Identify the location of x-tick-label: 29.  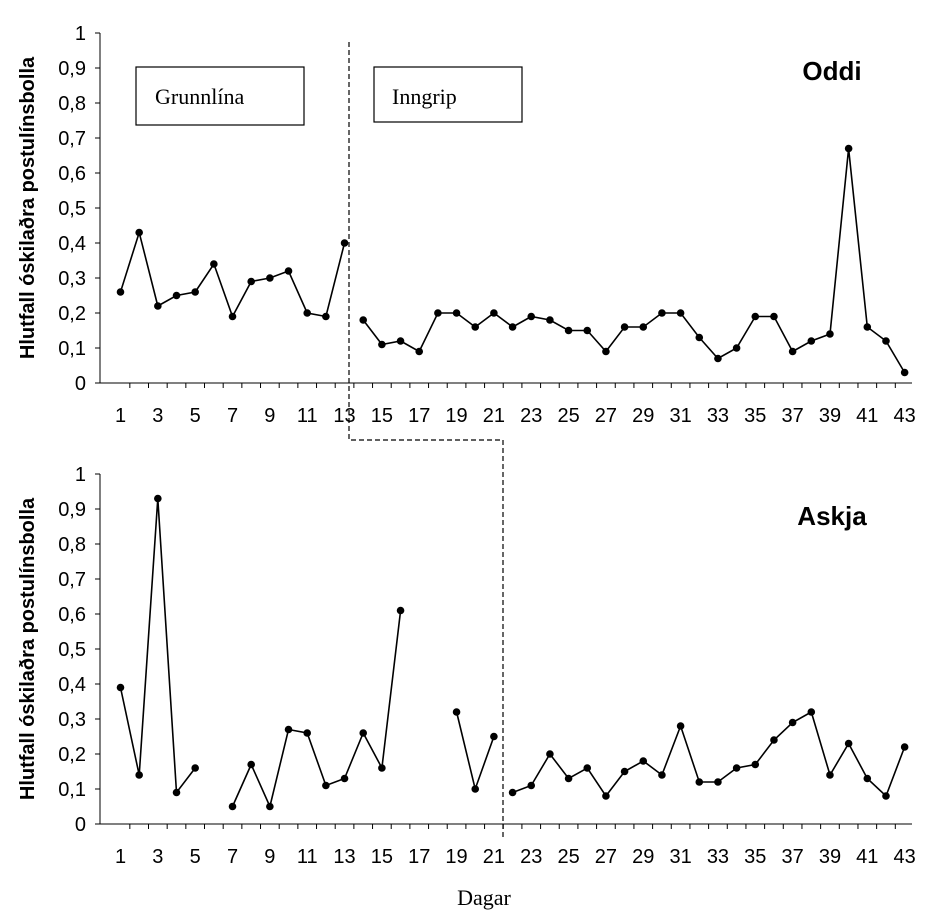
(643, 416).